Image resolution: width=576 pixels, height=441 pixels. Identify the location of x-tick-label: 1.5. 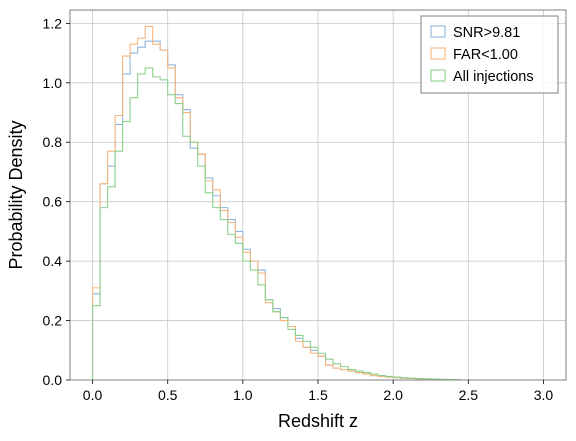
(318, 395).